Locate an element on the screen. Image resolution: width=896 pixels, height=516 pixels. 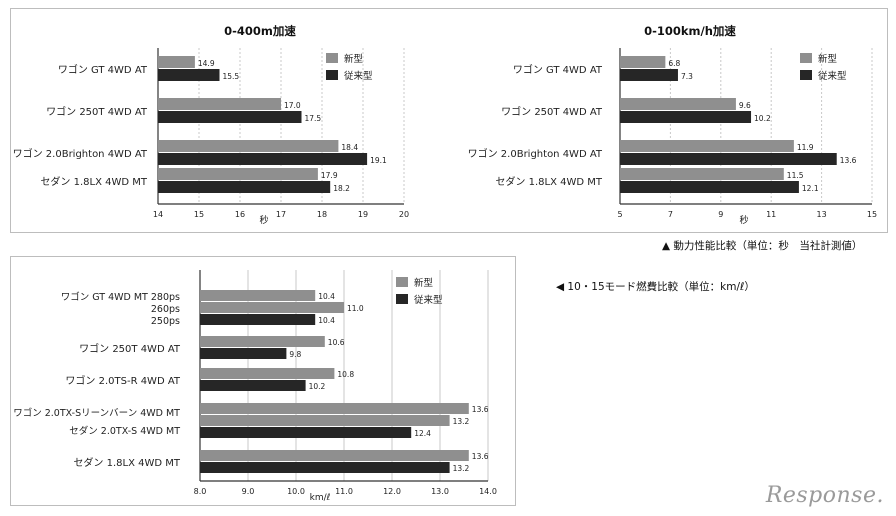
data-label: 11.5 is located at coordinates (795, 175).